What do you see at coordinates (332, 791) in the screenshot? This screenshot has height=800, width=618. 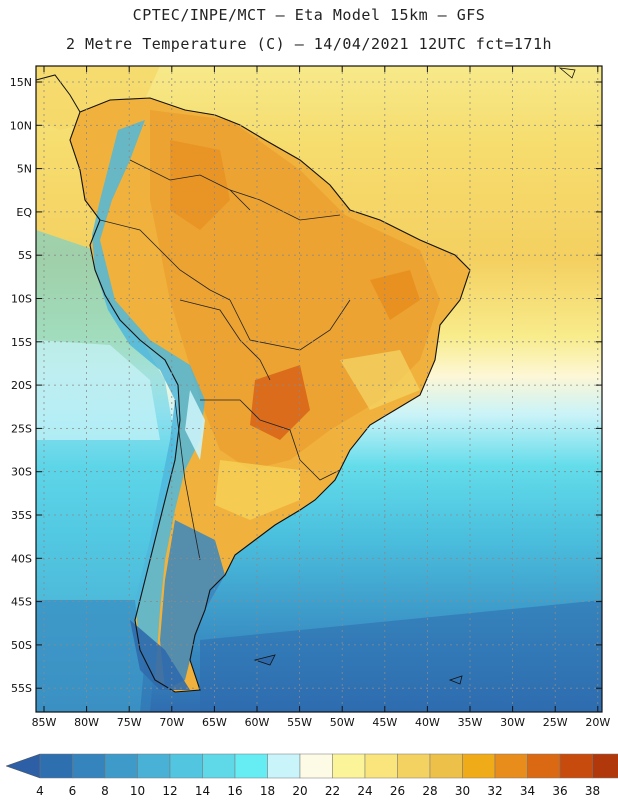 I see `colorbar-label: 22` at bounding box center [332, 791].